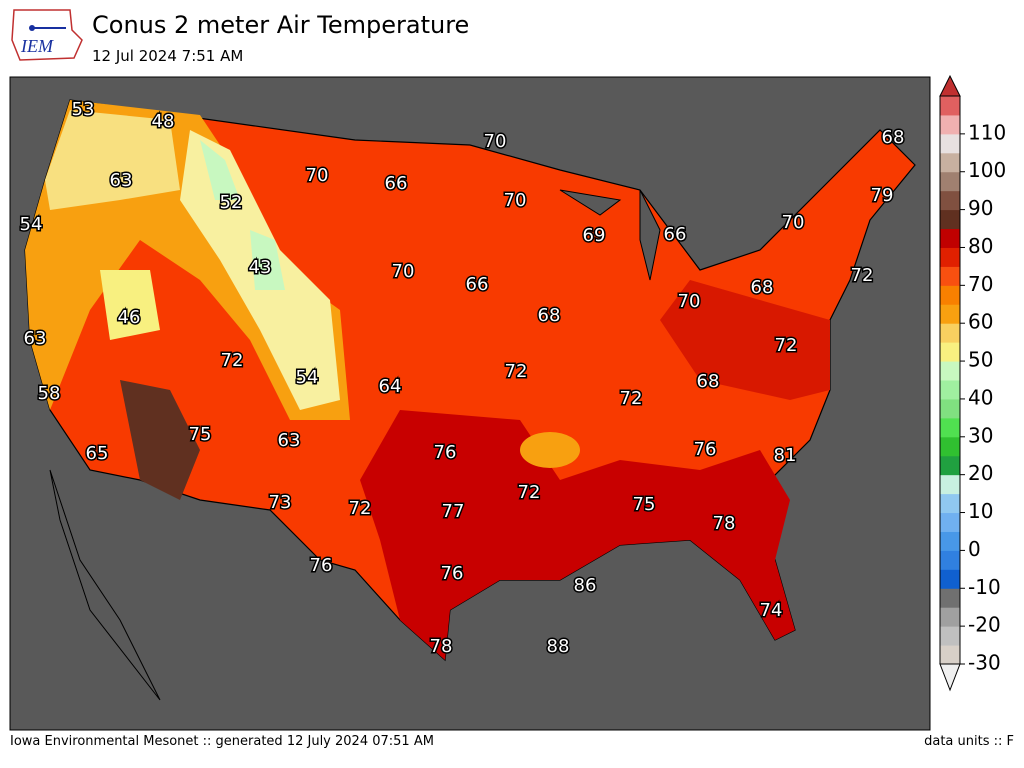 This screenshot has height=768, width=1024. What do you see at coordinates (167, 56) in the screenshot?
I see `subtitle: 12 Jul 2024 7:51 AM` at bounding box center [167, 56].